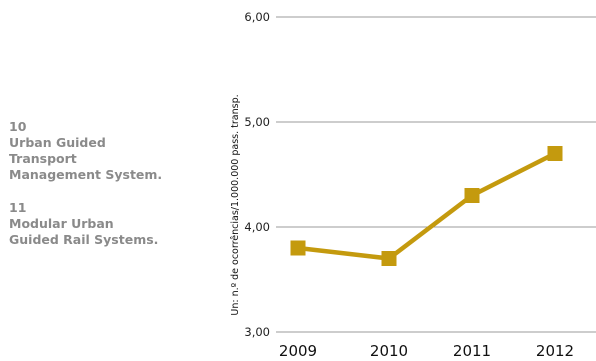 The image size is (596, 361). Describe the element at coordinates (257, 122) in the screenshot. I see `y-tick-label: 5,00` at that location.